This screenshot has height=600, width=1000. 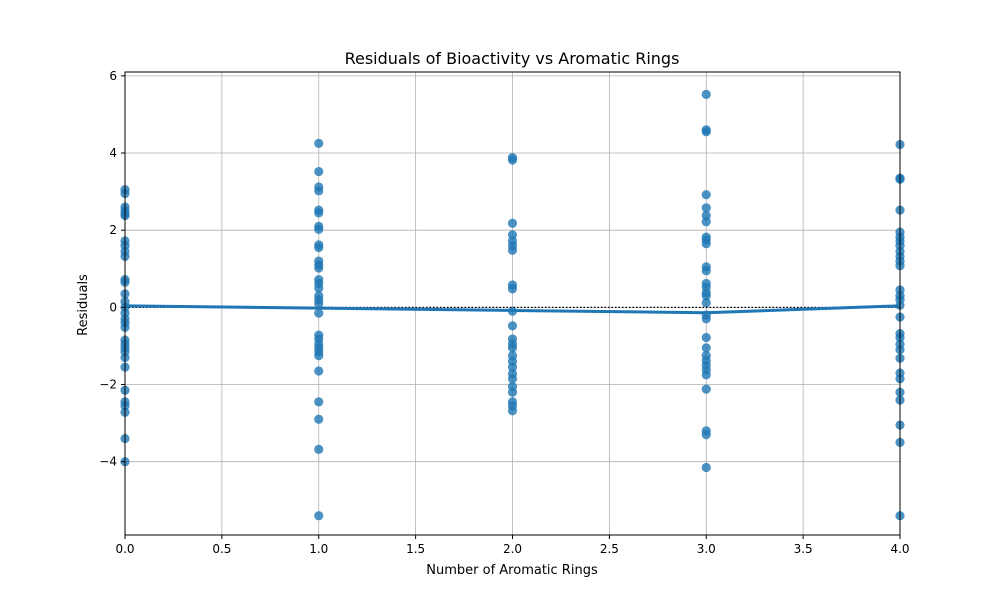 What do you see at coordinates (899, 549) in the screenshot?
I see `x-tick-label: 4.0` at bounding box center [899, 549].